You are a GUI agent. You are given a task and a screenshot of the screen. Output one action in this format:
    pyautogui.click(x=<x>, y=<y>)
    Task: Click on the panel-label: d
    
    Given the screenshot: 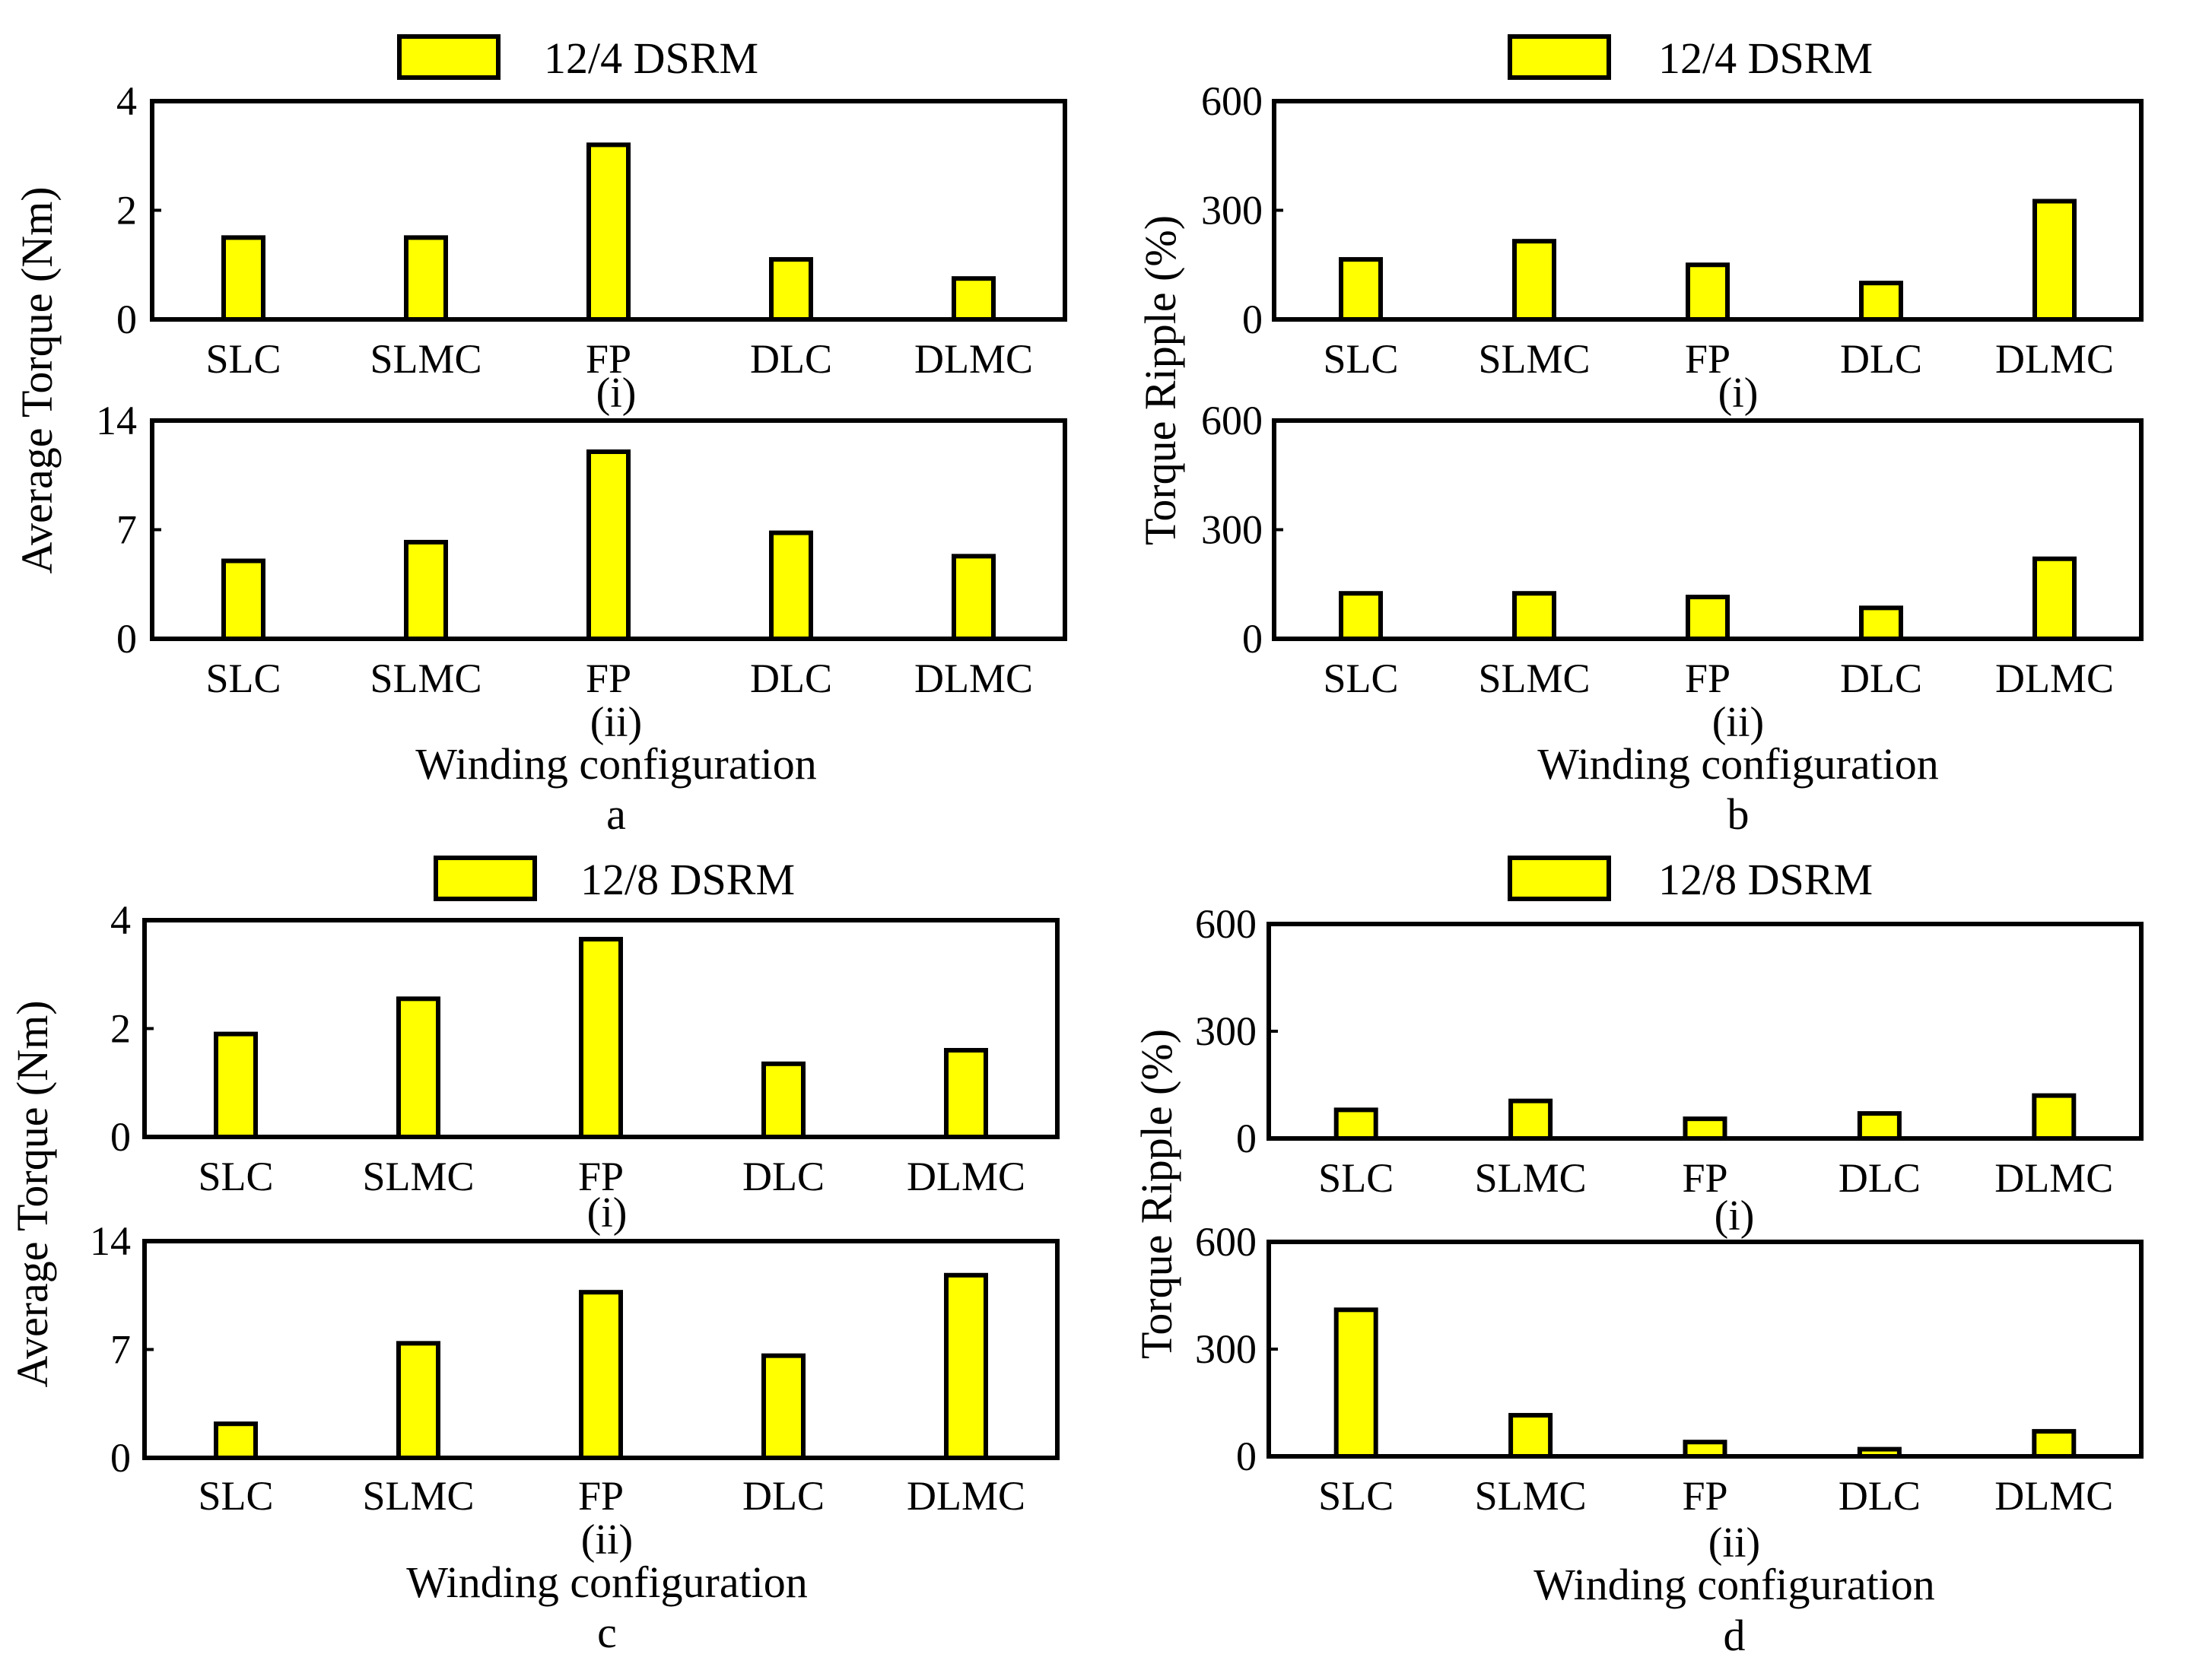 What is the action you would take?
    pyautogui.click(x=1735, y=1635)
    